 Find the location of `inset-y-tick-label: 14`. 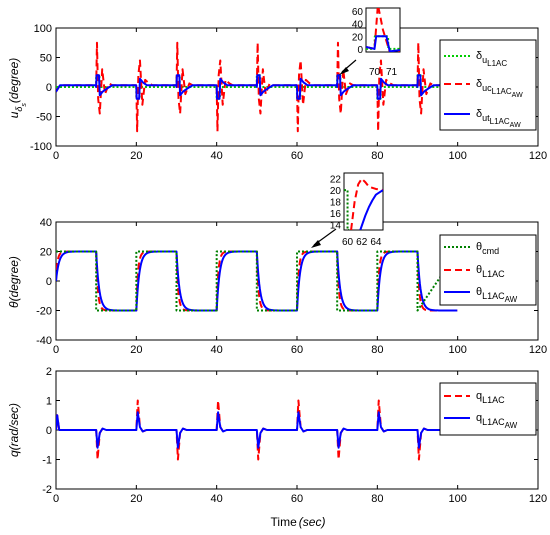

inset-y-tick-label: 14 is located at coordinates (336, 225).